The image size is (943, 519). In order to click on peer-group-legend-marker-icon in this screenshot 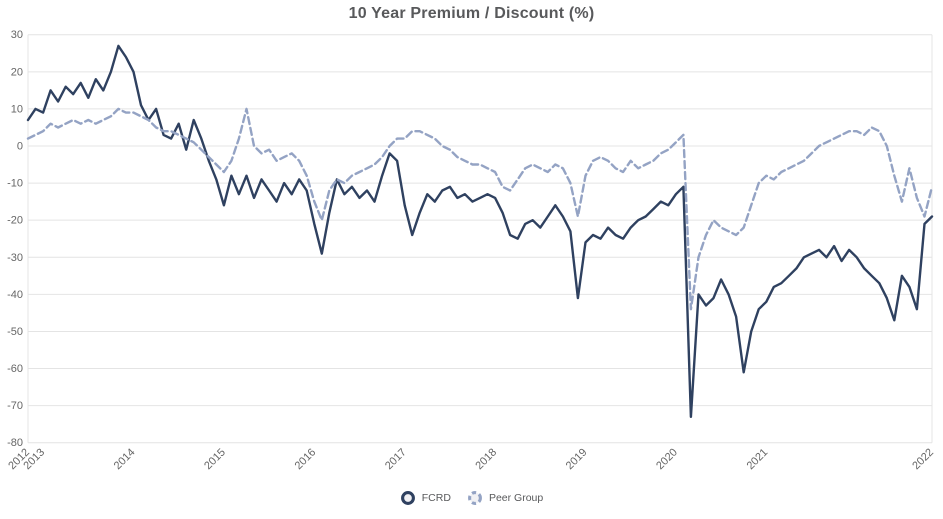, I will do `click(475, 498)`.